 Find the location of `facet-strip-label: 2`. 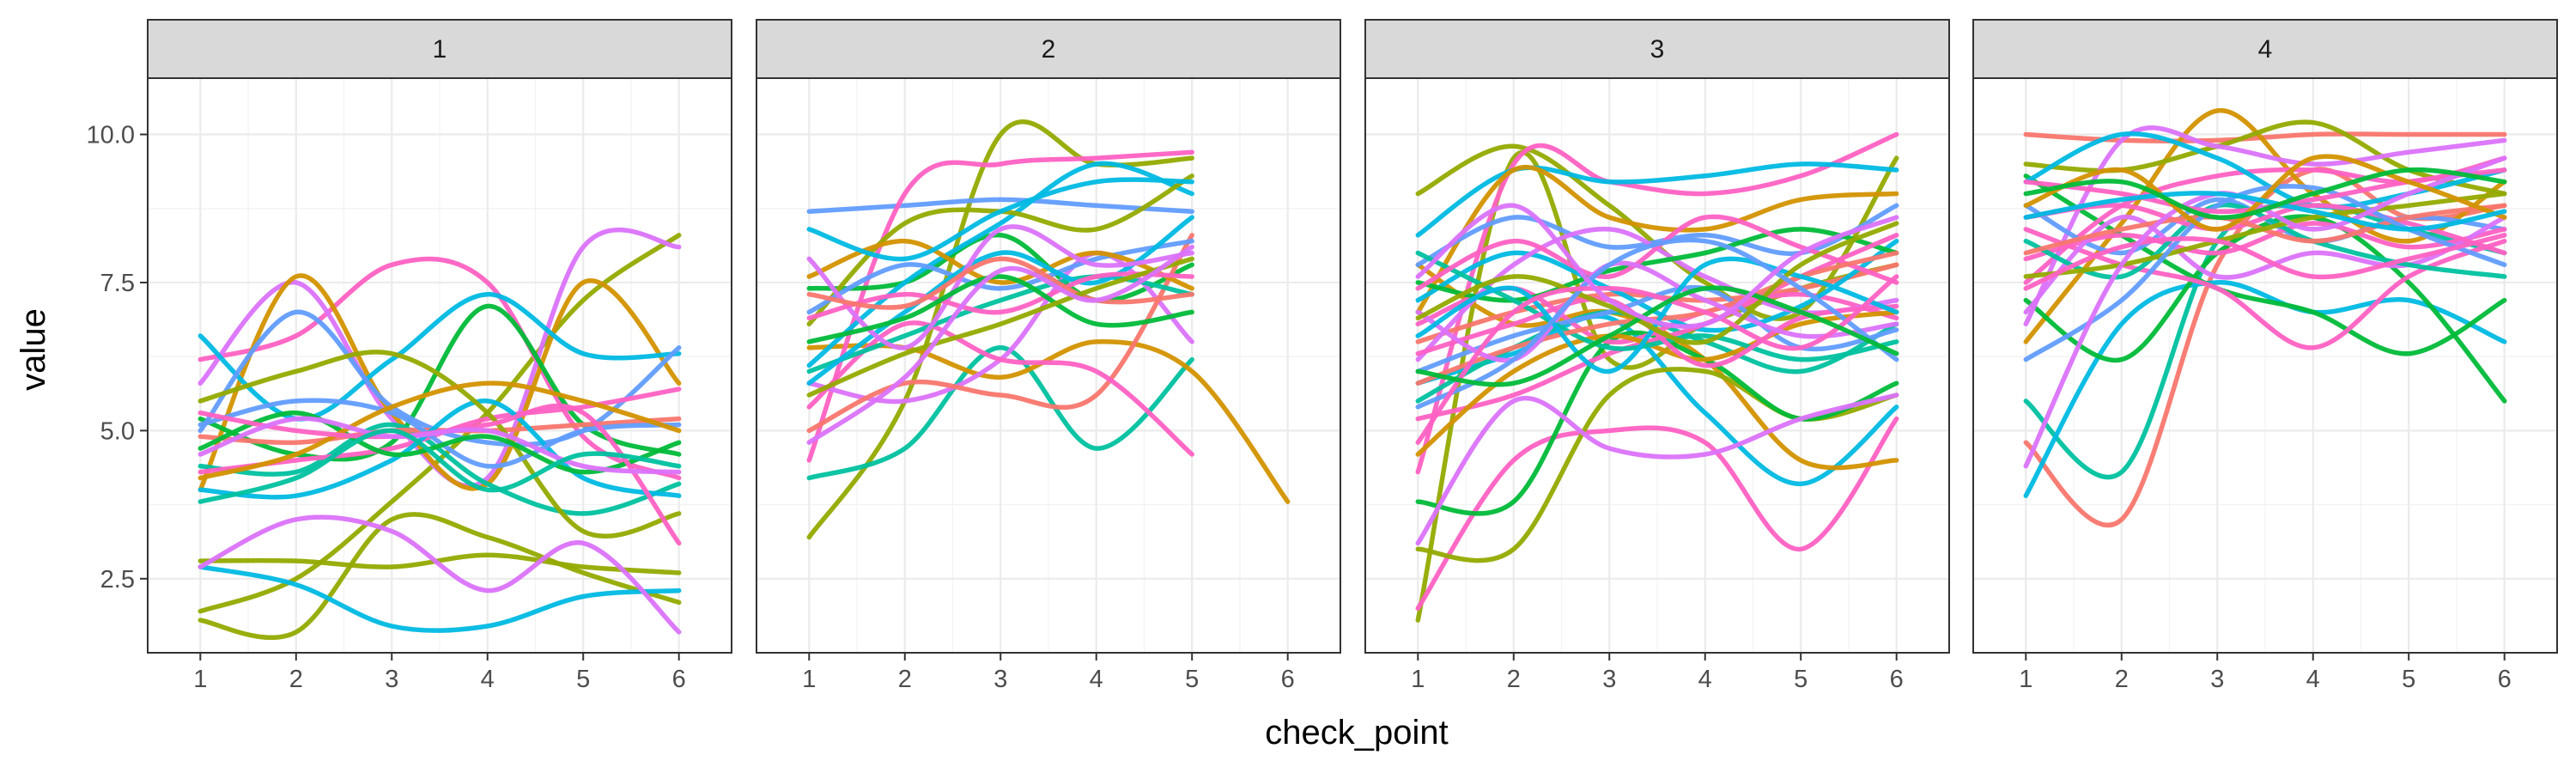

facet-strip-label: 2 is located at coordinates (1049, 49).